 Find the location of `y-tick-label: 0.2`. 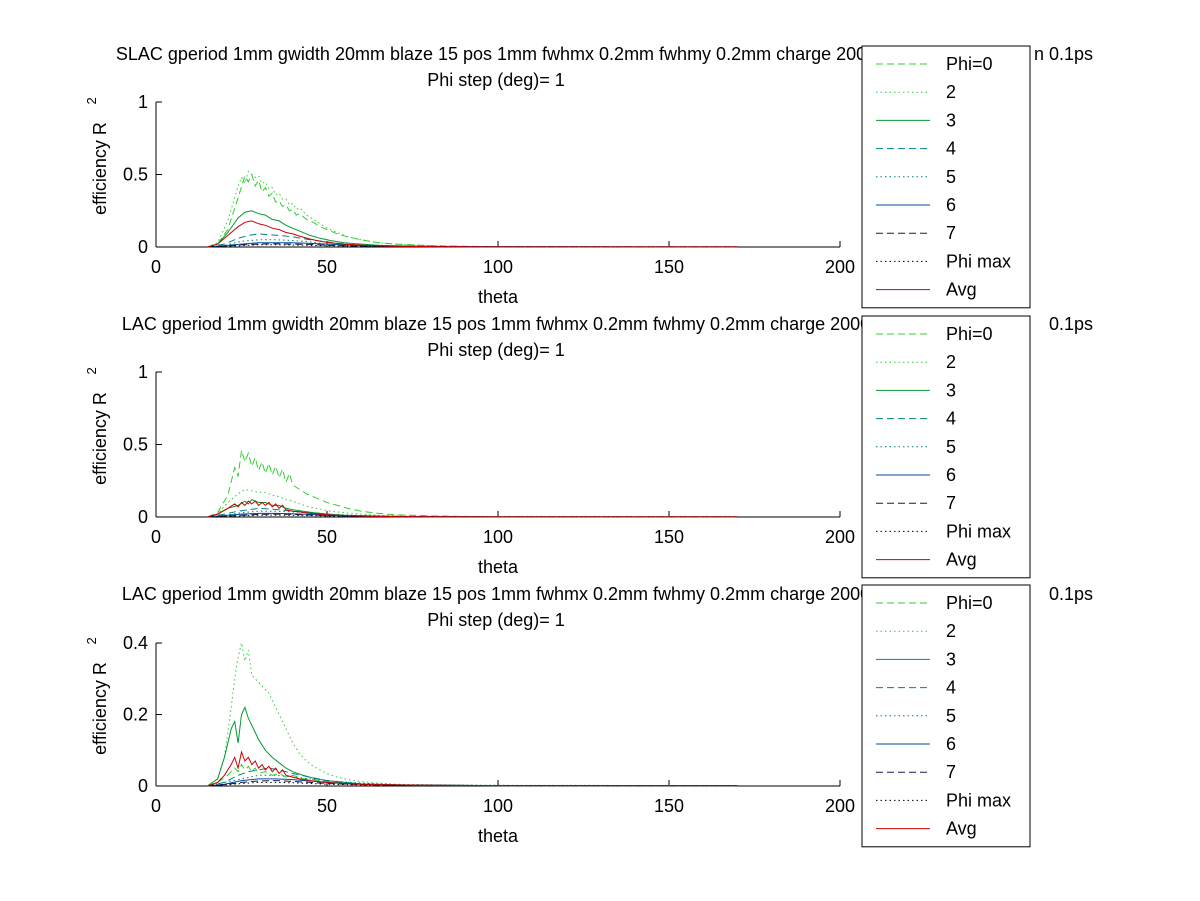

y-tick-label: 0.2 is located at coordinates (135, 715).